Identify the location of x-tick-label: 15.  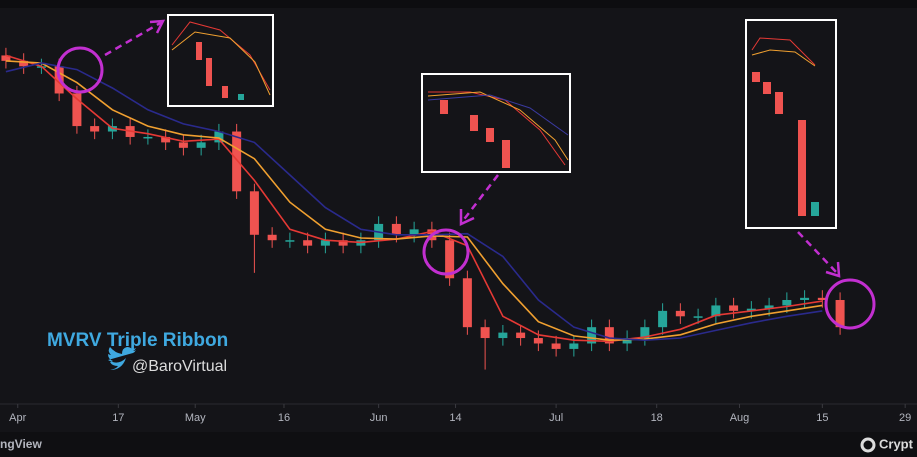
(822, 418).